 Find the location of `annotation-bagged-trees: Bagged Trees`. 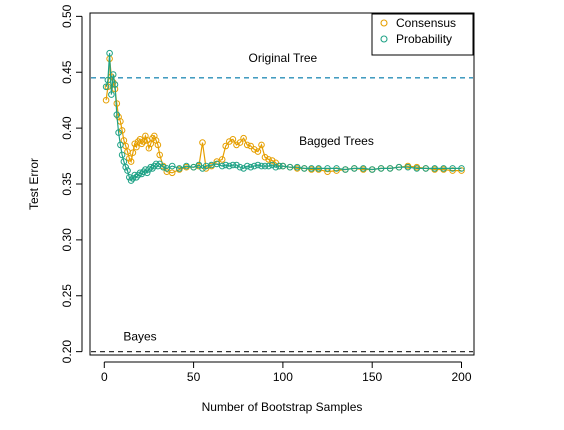

annotation-bagged-trees: Bagged Trees is located at coordinates (336, 141).